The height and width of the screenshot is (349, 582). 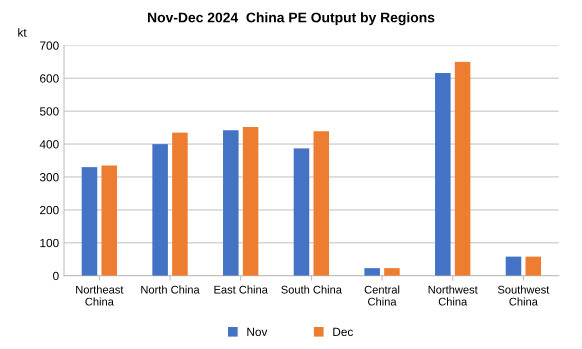 What do you see at coordinates (100, 295) in the screenshot?
I see `x-tick-label: Northeast China` at bounding box center [100, 295].